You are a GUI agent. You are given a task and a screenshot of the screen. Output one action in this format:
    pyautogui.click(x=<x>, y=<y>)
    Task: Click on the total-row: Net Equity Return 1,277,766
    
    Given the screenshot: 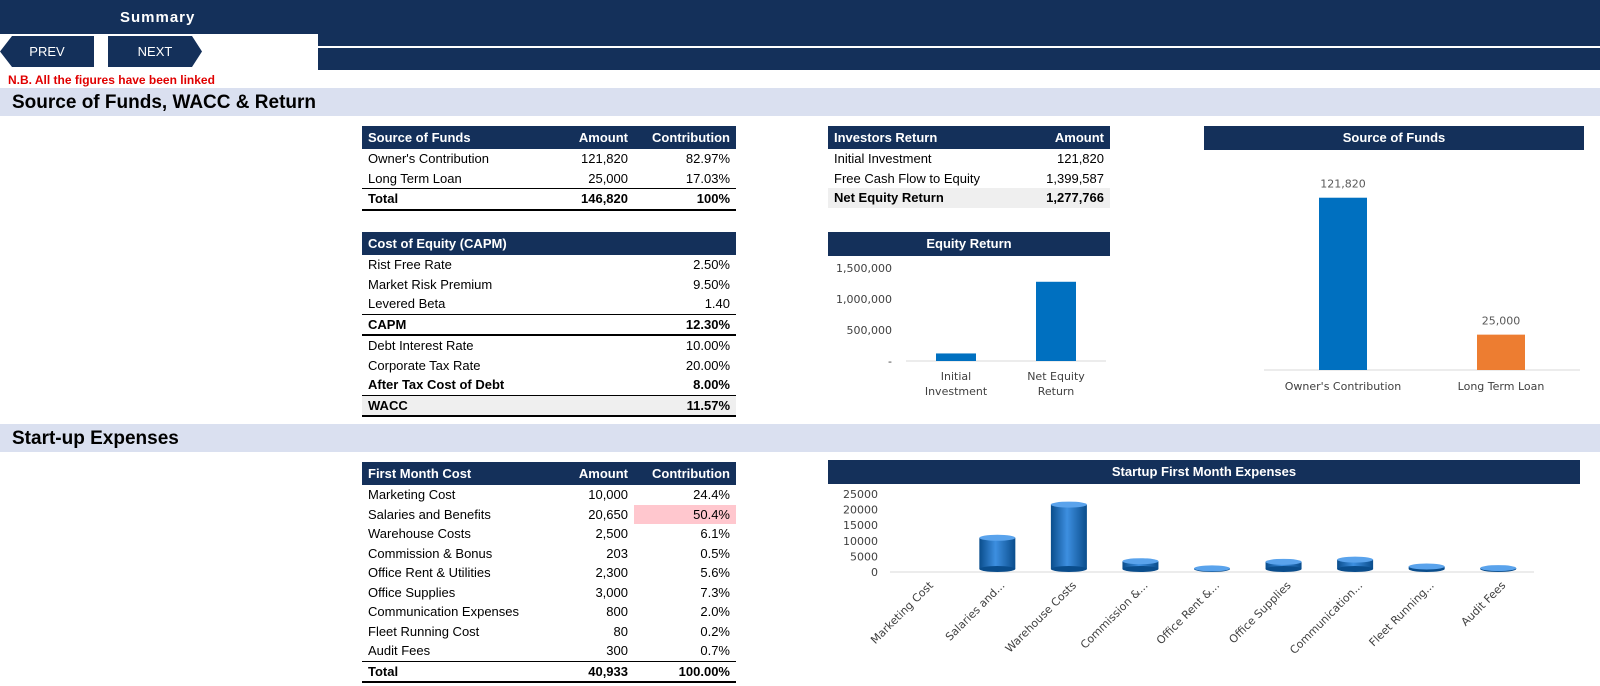 What is the action you would take?
    pyautogui.click(x=969, y=198)
    